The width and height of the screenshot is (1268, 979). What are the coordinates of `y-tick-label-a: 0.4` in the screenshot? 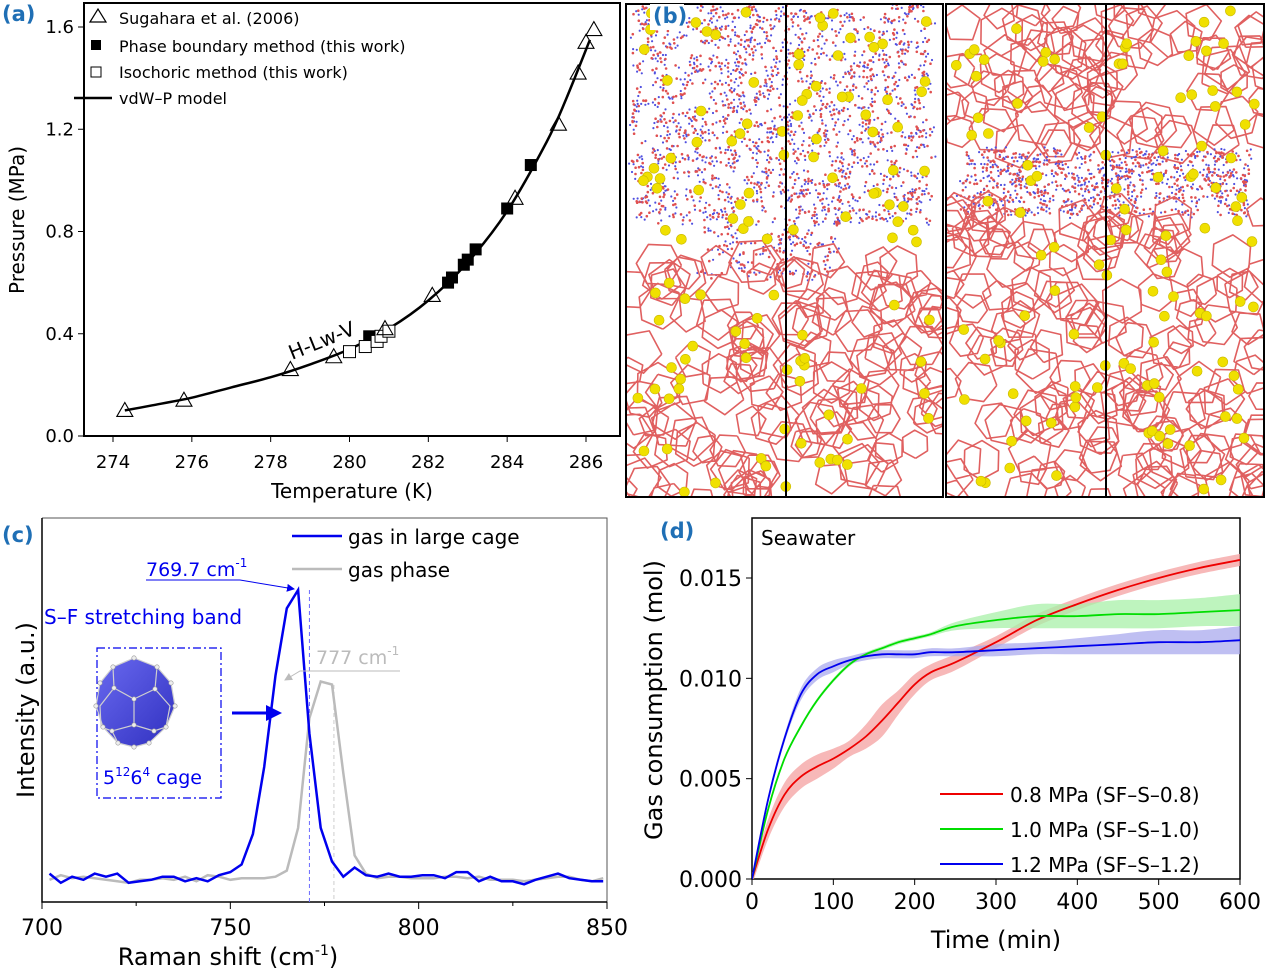 It's located at (59, 334).